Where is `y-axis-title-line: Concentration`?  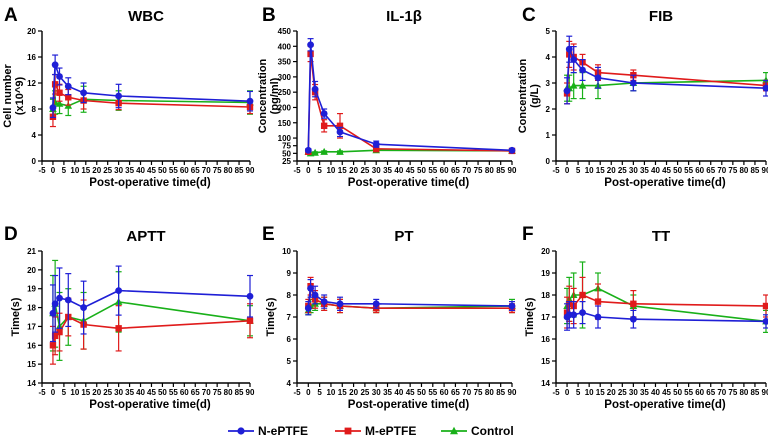 y-axis-title-line: Concentration is located at coordinates (523, 95).